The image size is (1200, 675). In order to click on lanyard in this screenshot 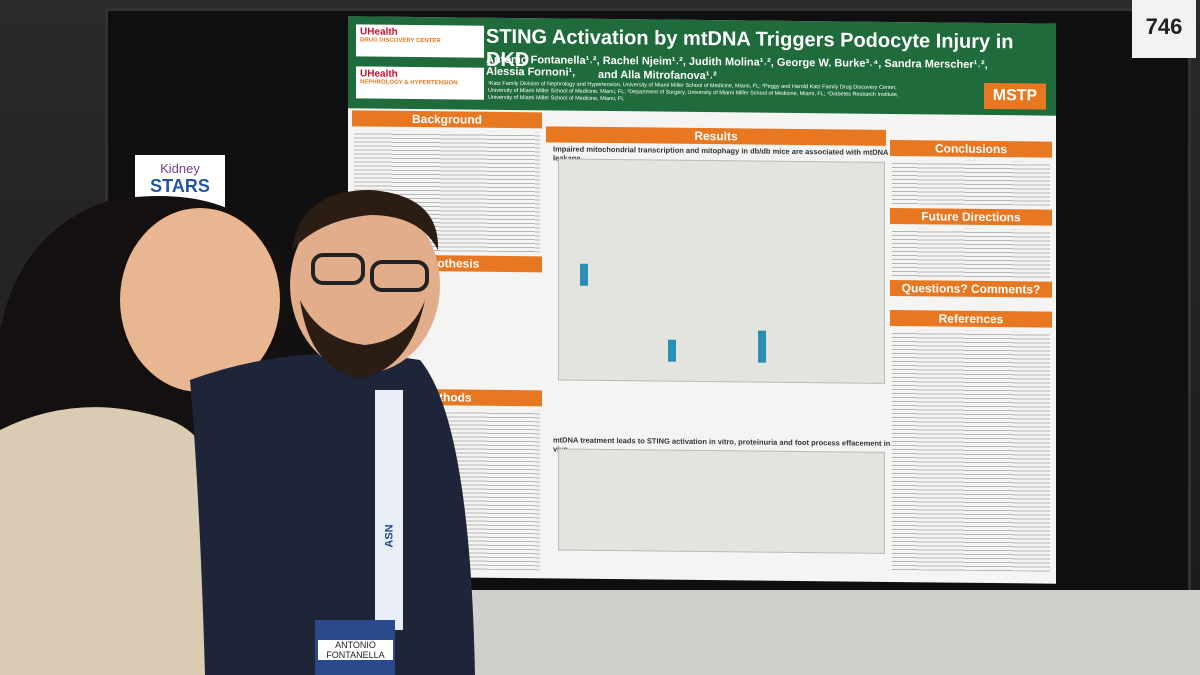, I will do `click(389, 510)`.